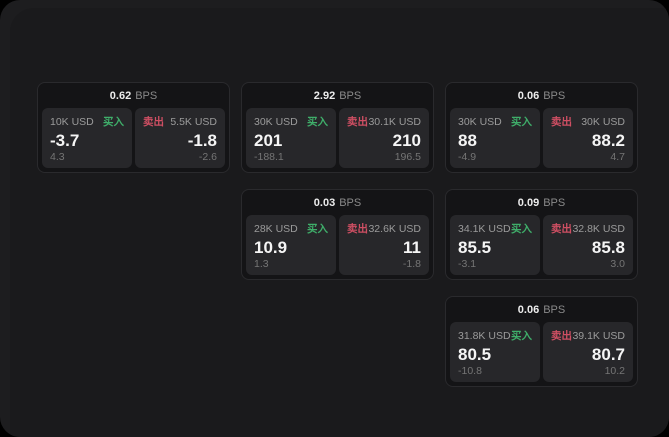  Describe the element at coordinates (65, 140) in the screenshot. I see `buy-price: -3.7` at that location.